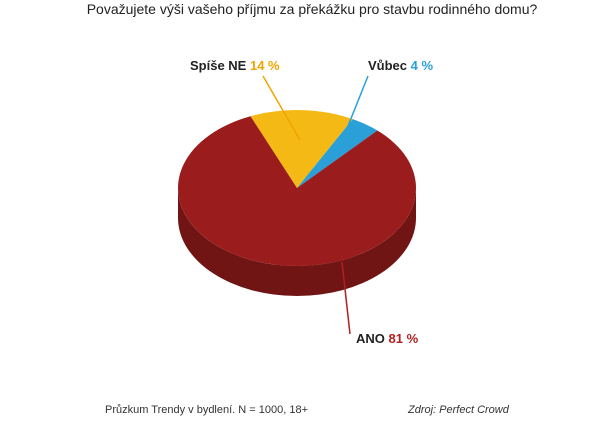 The width and height of the screenshot is (608, 432). What do you see at coordinates (387, 338) in the screenshot?
I see `slice-label: ANO 81 %` at bounding box center [387, 338].